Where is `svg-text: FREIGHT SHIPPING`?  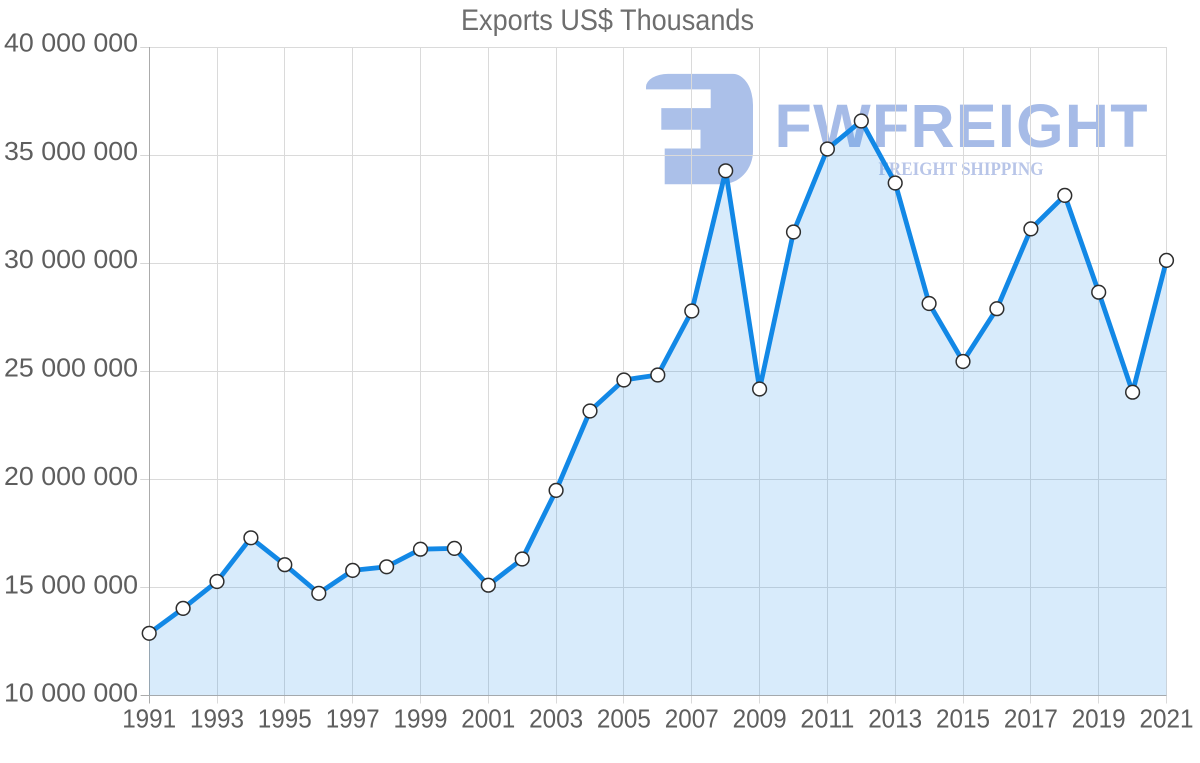
svg-text: FREIGHT SHIPPING is located at coordinates (961, 170).